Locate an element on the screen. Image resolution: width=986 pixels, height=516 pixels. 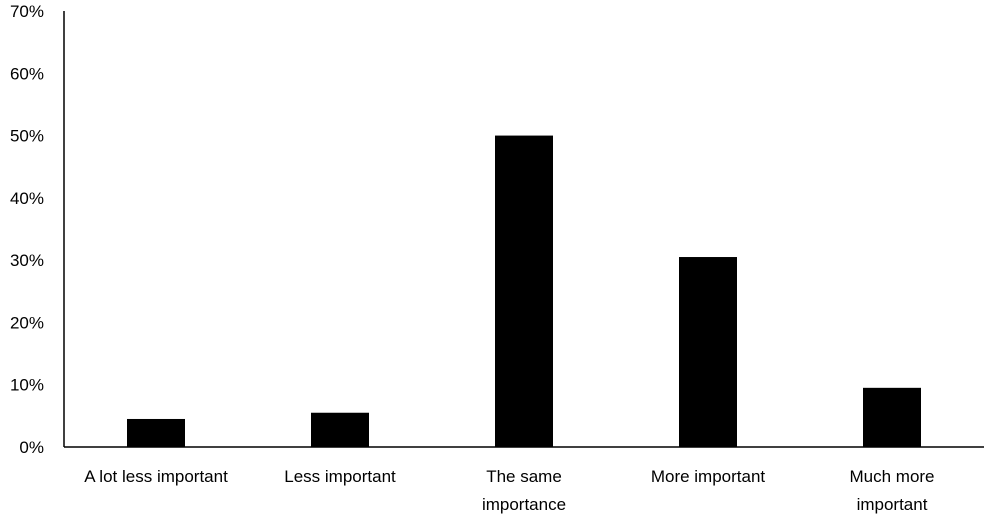
y-tick-label: 0% is located at coordinates (31, 447).